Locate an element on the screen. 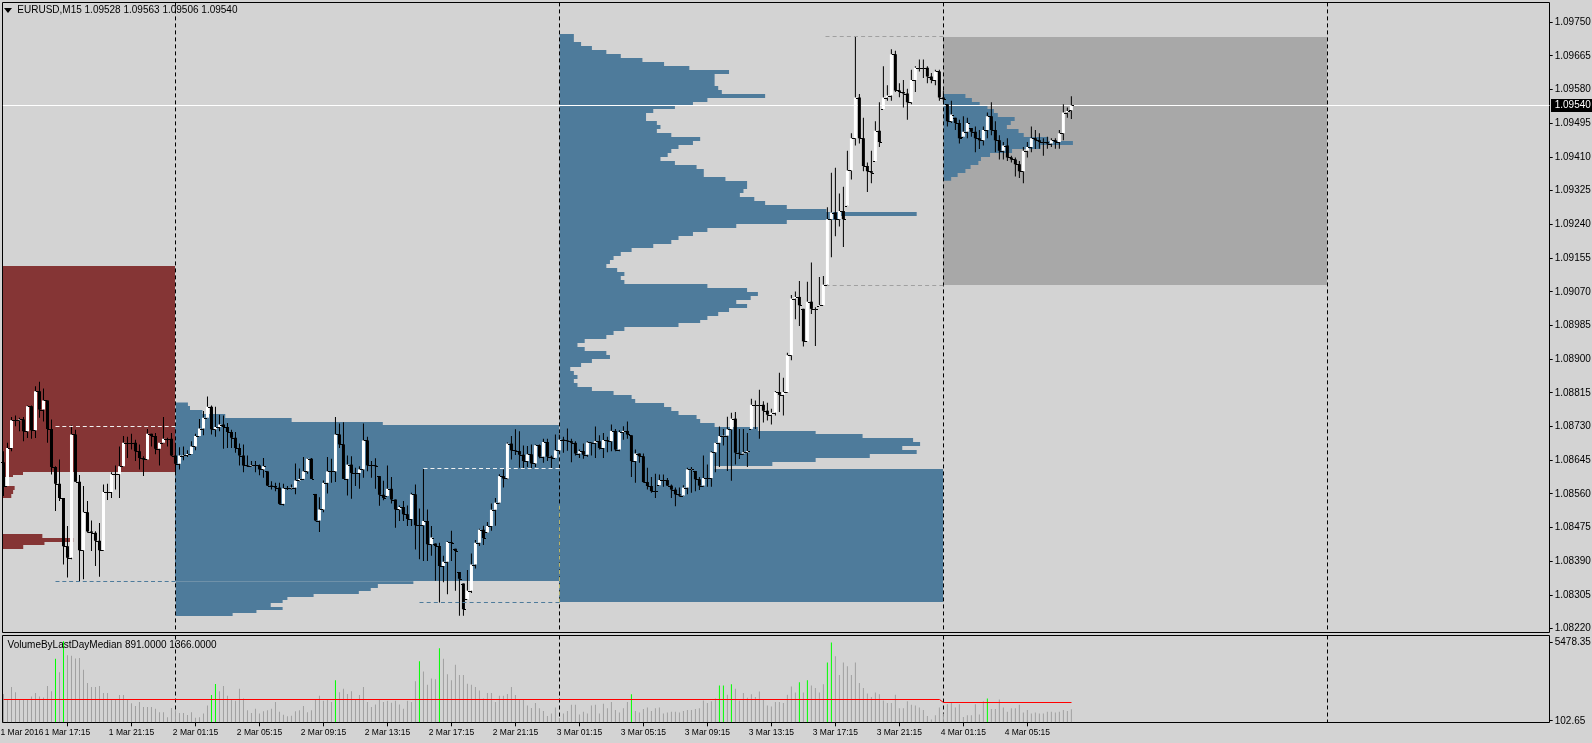 This screenshot has height=743, width=1592. x-tick-label: 3 Mar 05:15 is located at coordinates (643, 731).